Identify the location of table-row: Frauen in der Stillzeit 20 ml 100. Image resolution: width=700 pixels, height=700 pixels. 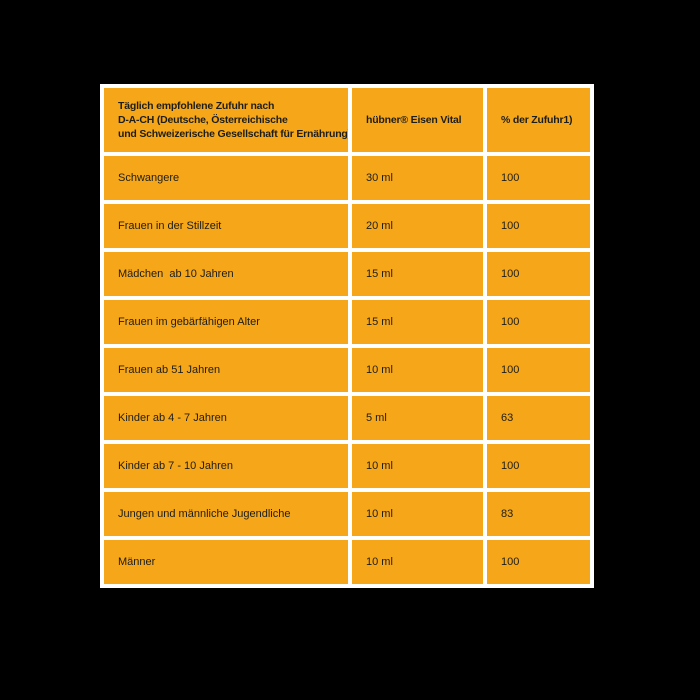
(347, 226).